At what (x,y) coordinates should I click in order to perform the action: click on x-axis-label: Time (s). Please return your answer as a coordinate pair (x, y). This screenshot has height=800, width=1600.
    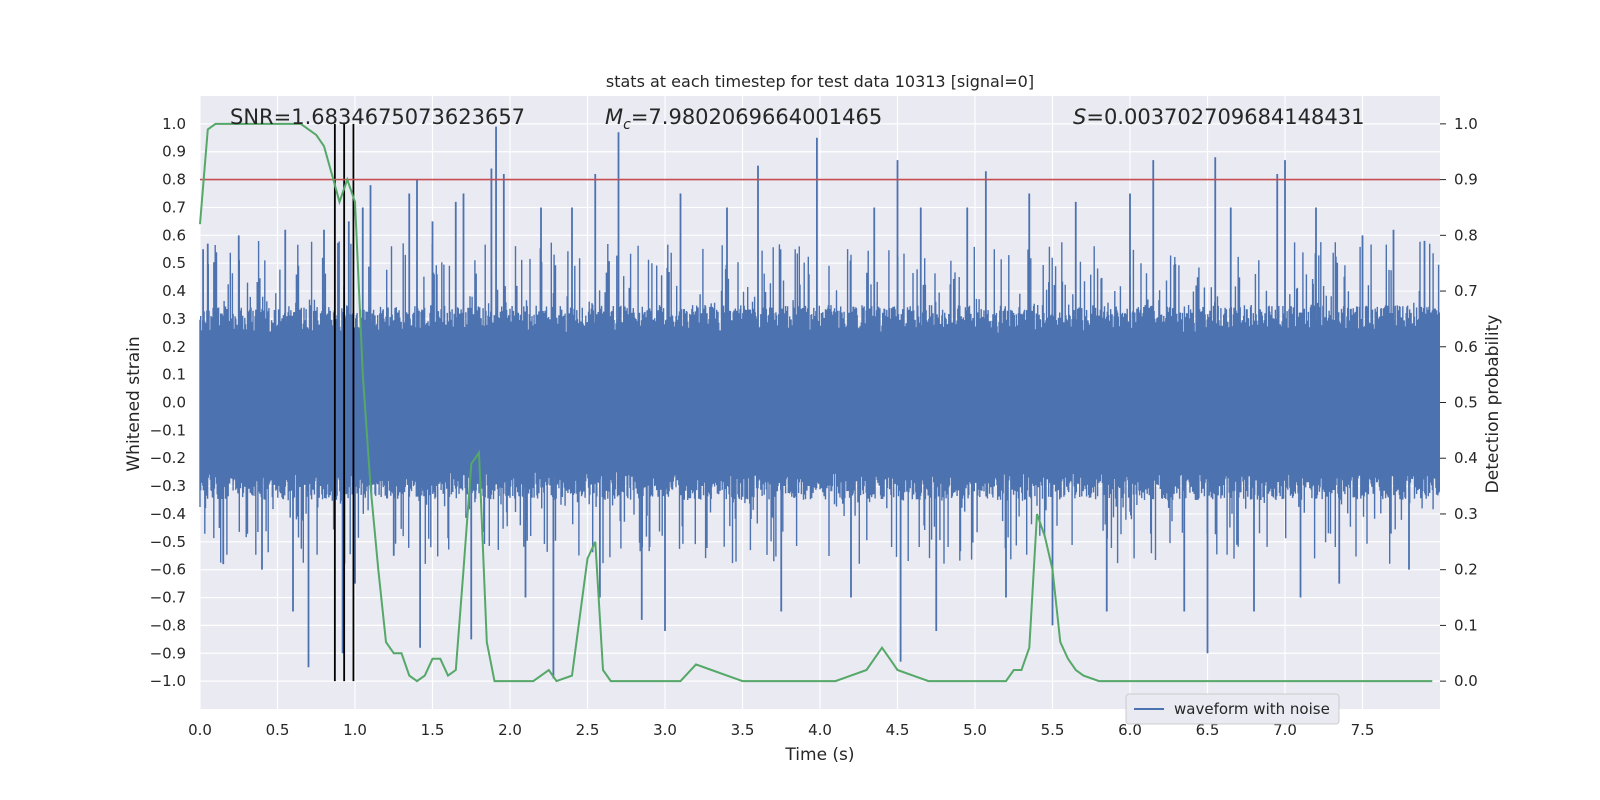
    Looking at the image, I should click on (819, 755).